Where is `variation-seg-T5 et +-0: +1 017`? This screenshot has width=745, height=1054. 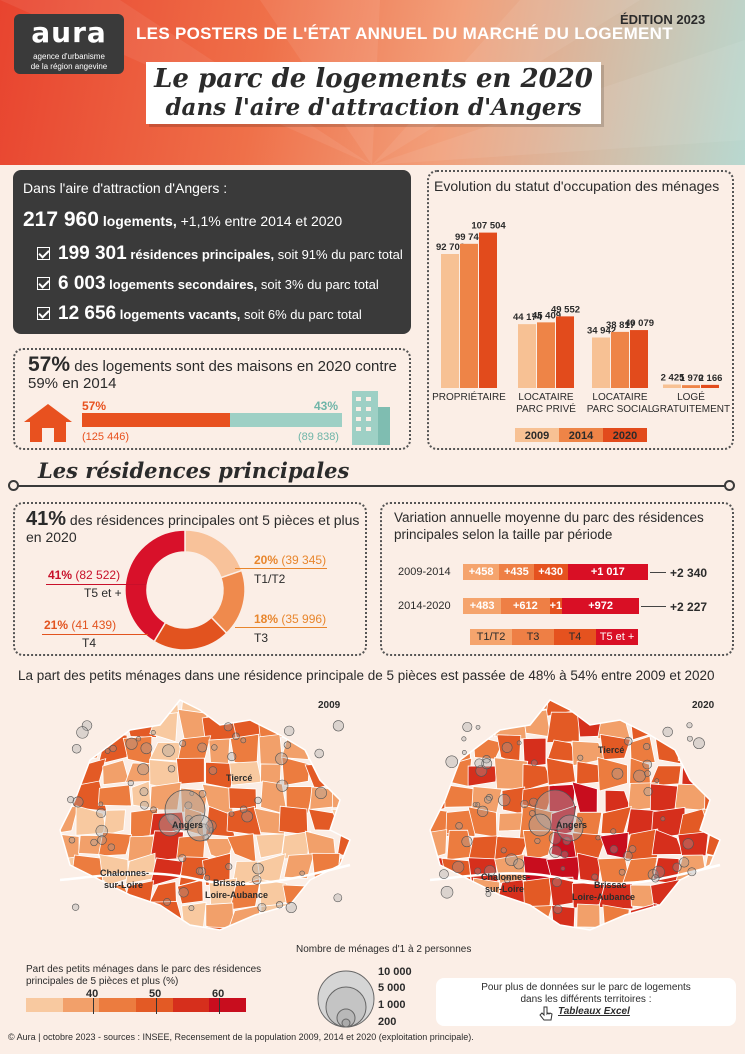 variation-seg-T5 et +-0: +1 017 is located at coordinates (607, 572).